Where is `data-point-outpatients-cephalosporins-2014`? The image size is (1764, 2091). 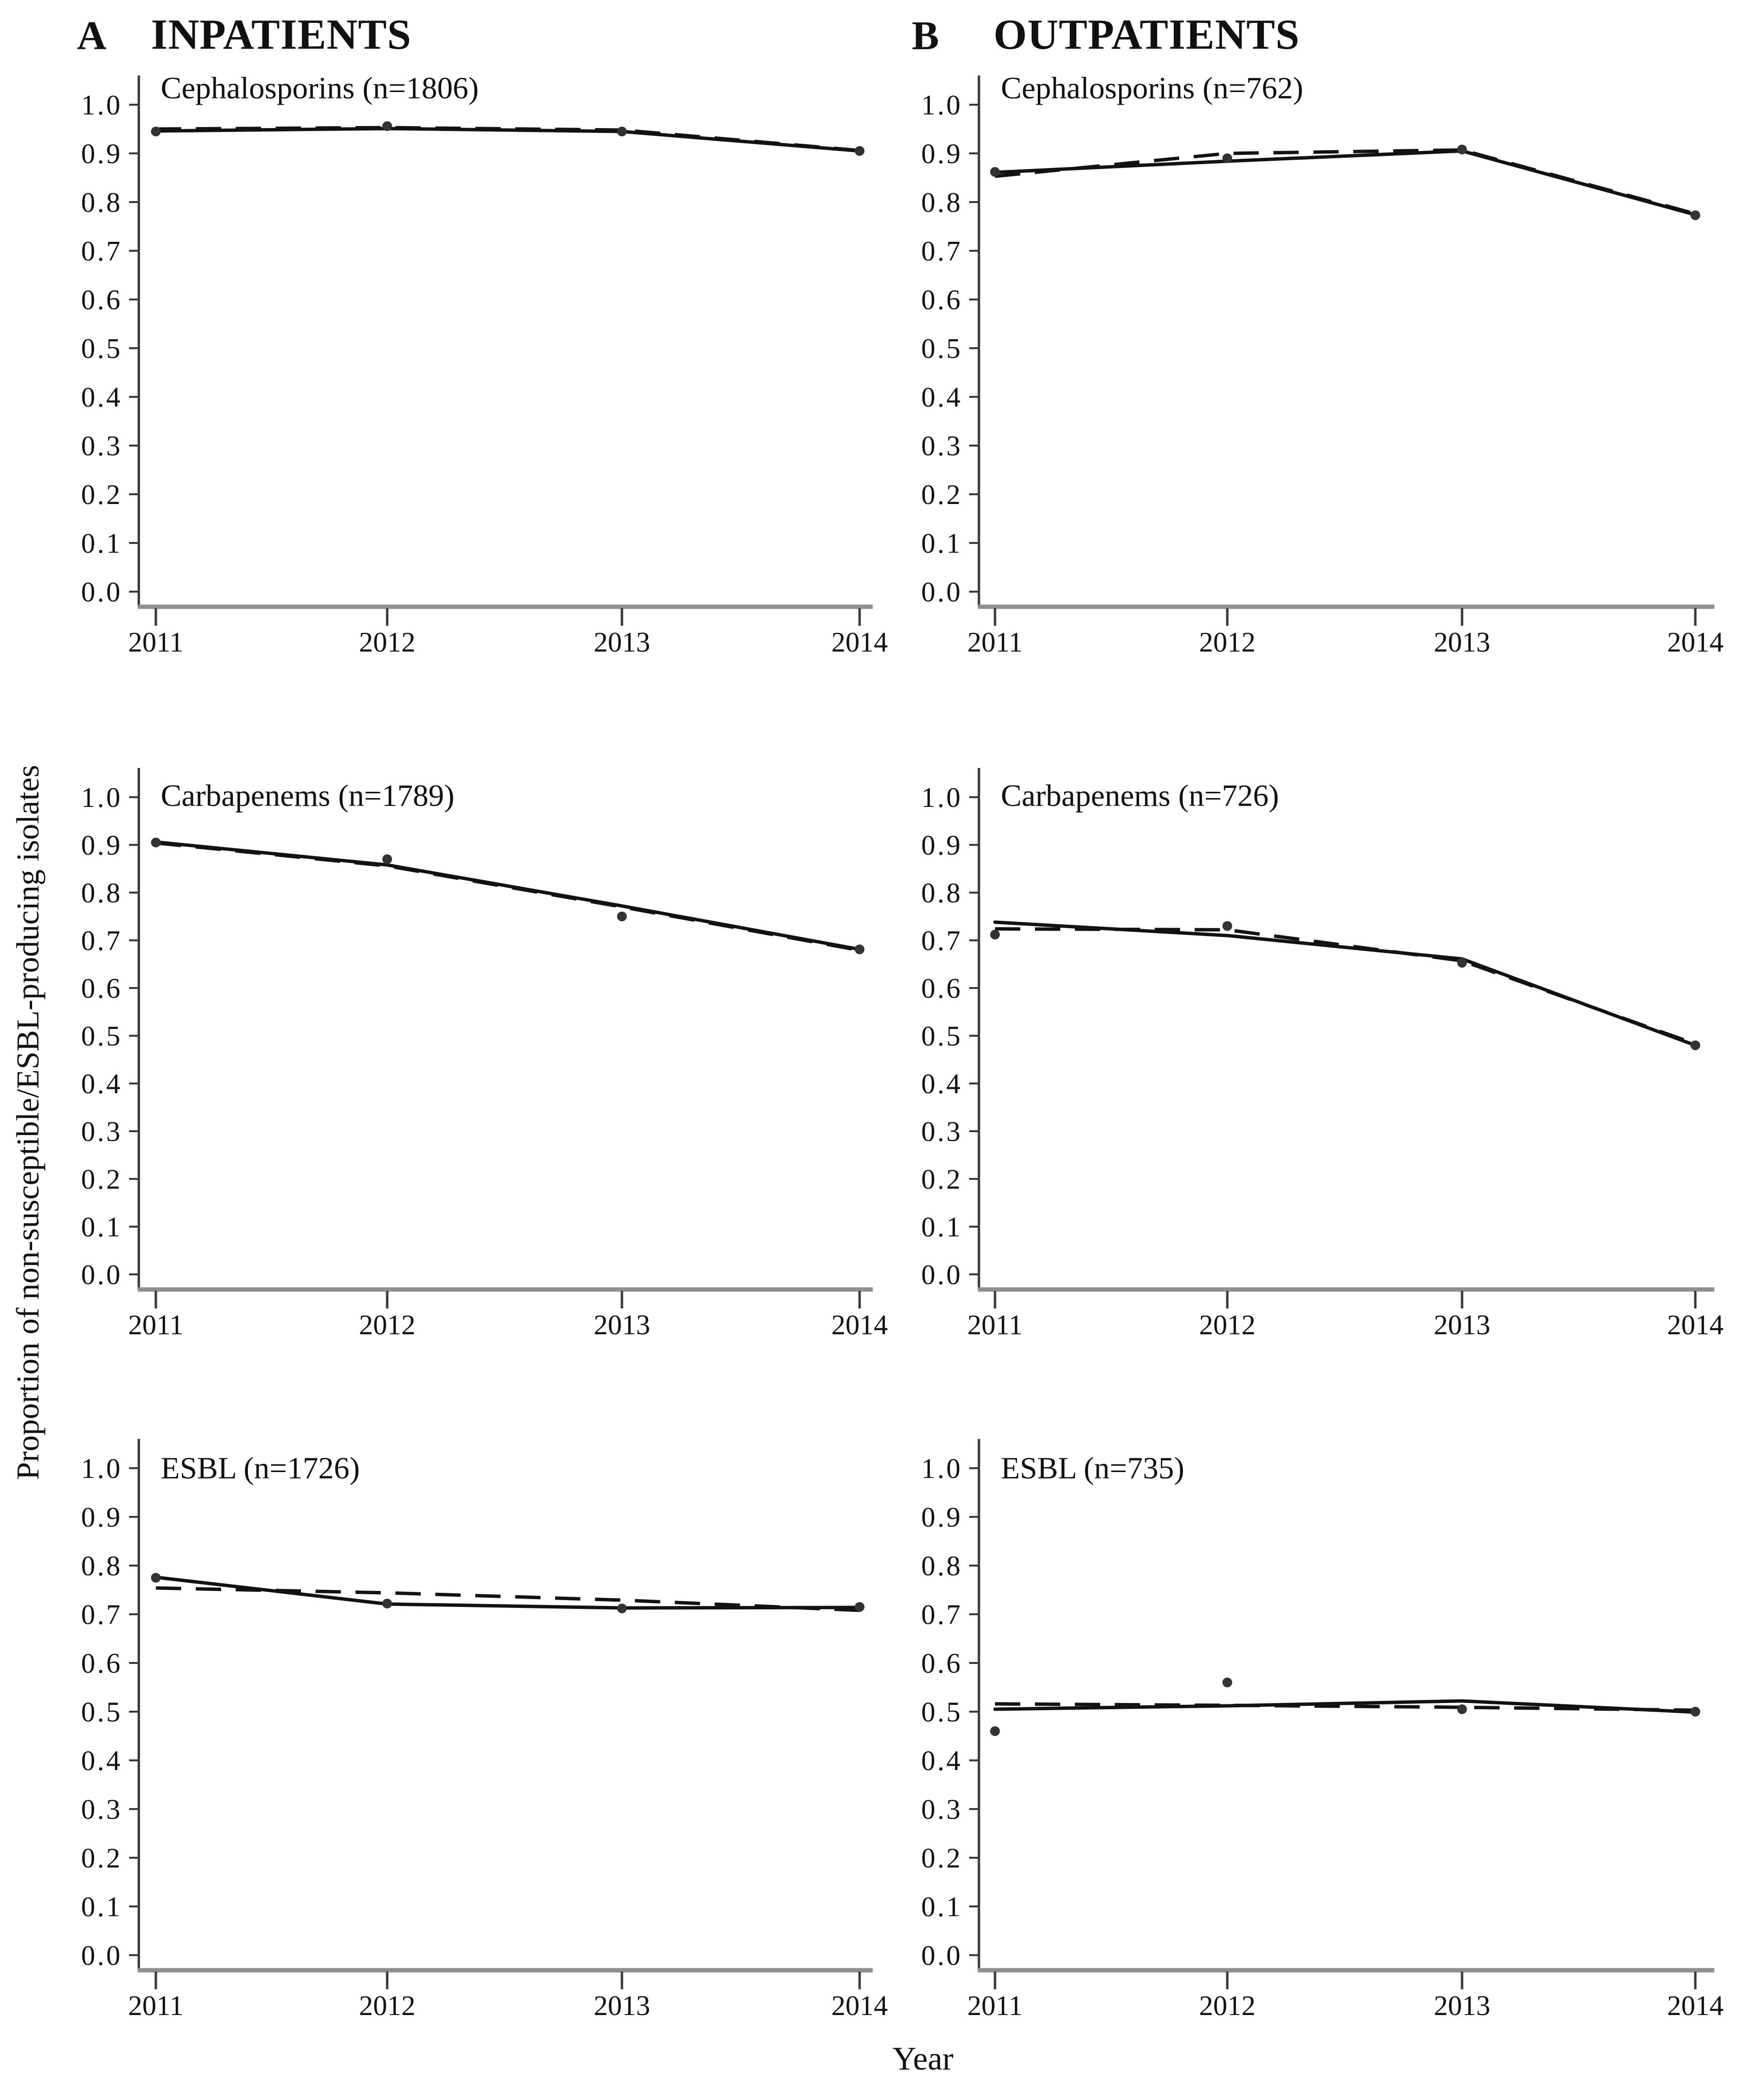
data-point-outpatients-cephalosporins-2014 is located at coordinates (1695, 215).